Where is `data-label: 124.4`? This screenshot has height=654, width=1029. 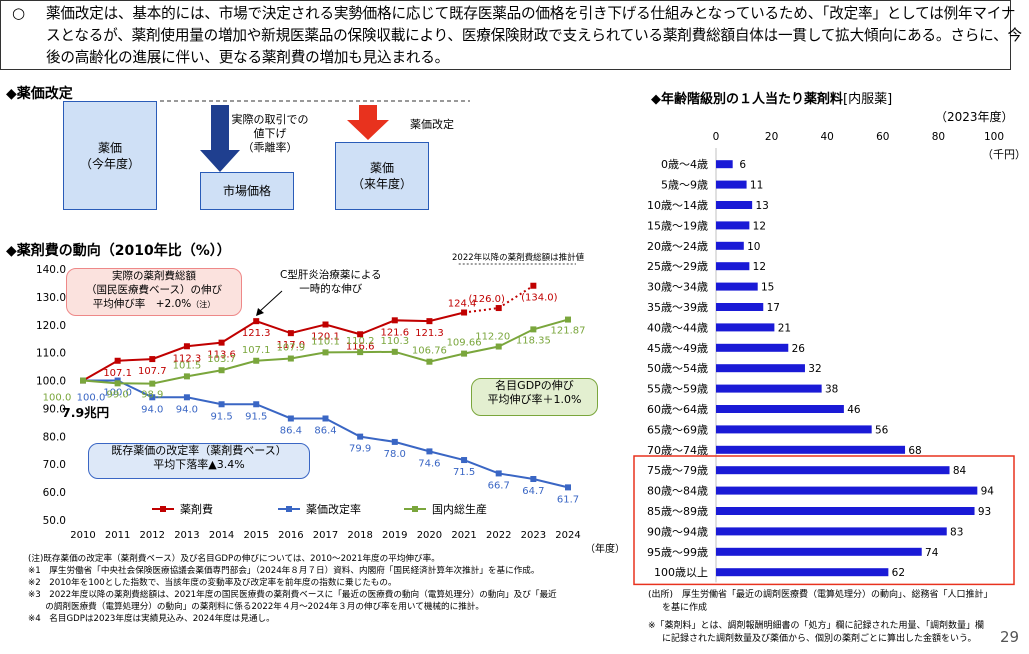
data-label: 124.4 is located at coordinates (462, 304).